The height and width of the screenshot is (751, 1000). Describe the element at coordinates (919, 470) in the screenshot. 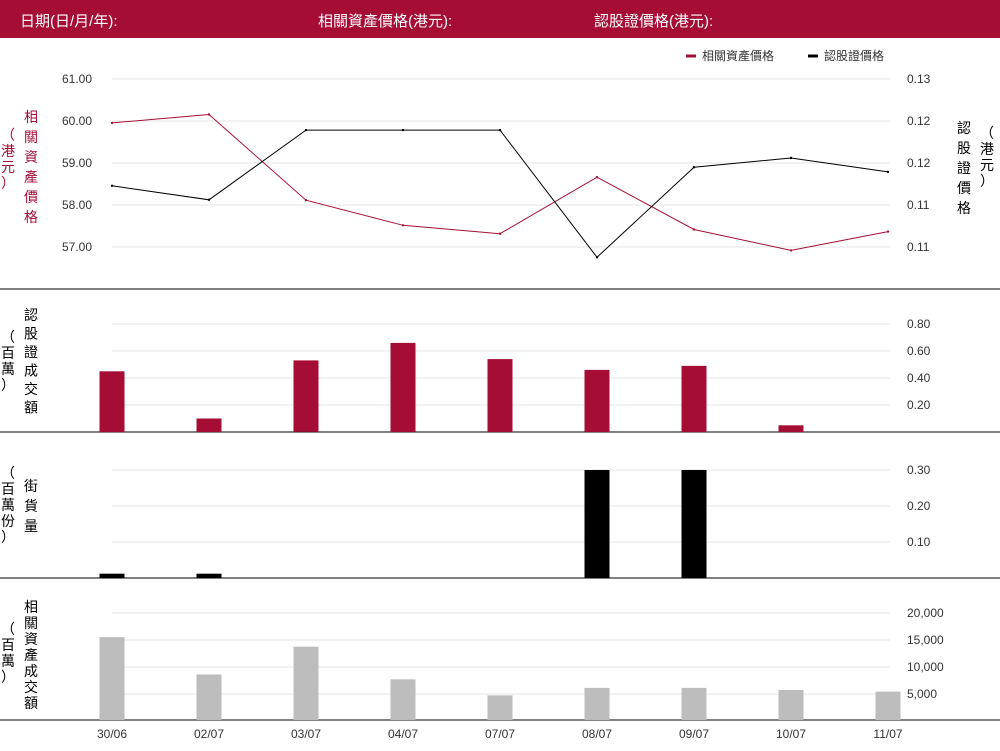

I see `tick-label: 0.30` at that location.